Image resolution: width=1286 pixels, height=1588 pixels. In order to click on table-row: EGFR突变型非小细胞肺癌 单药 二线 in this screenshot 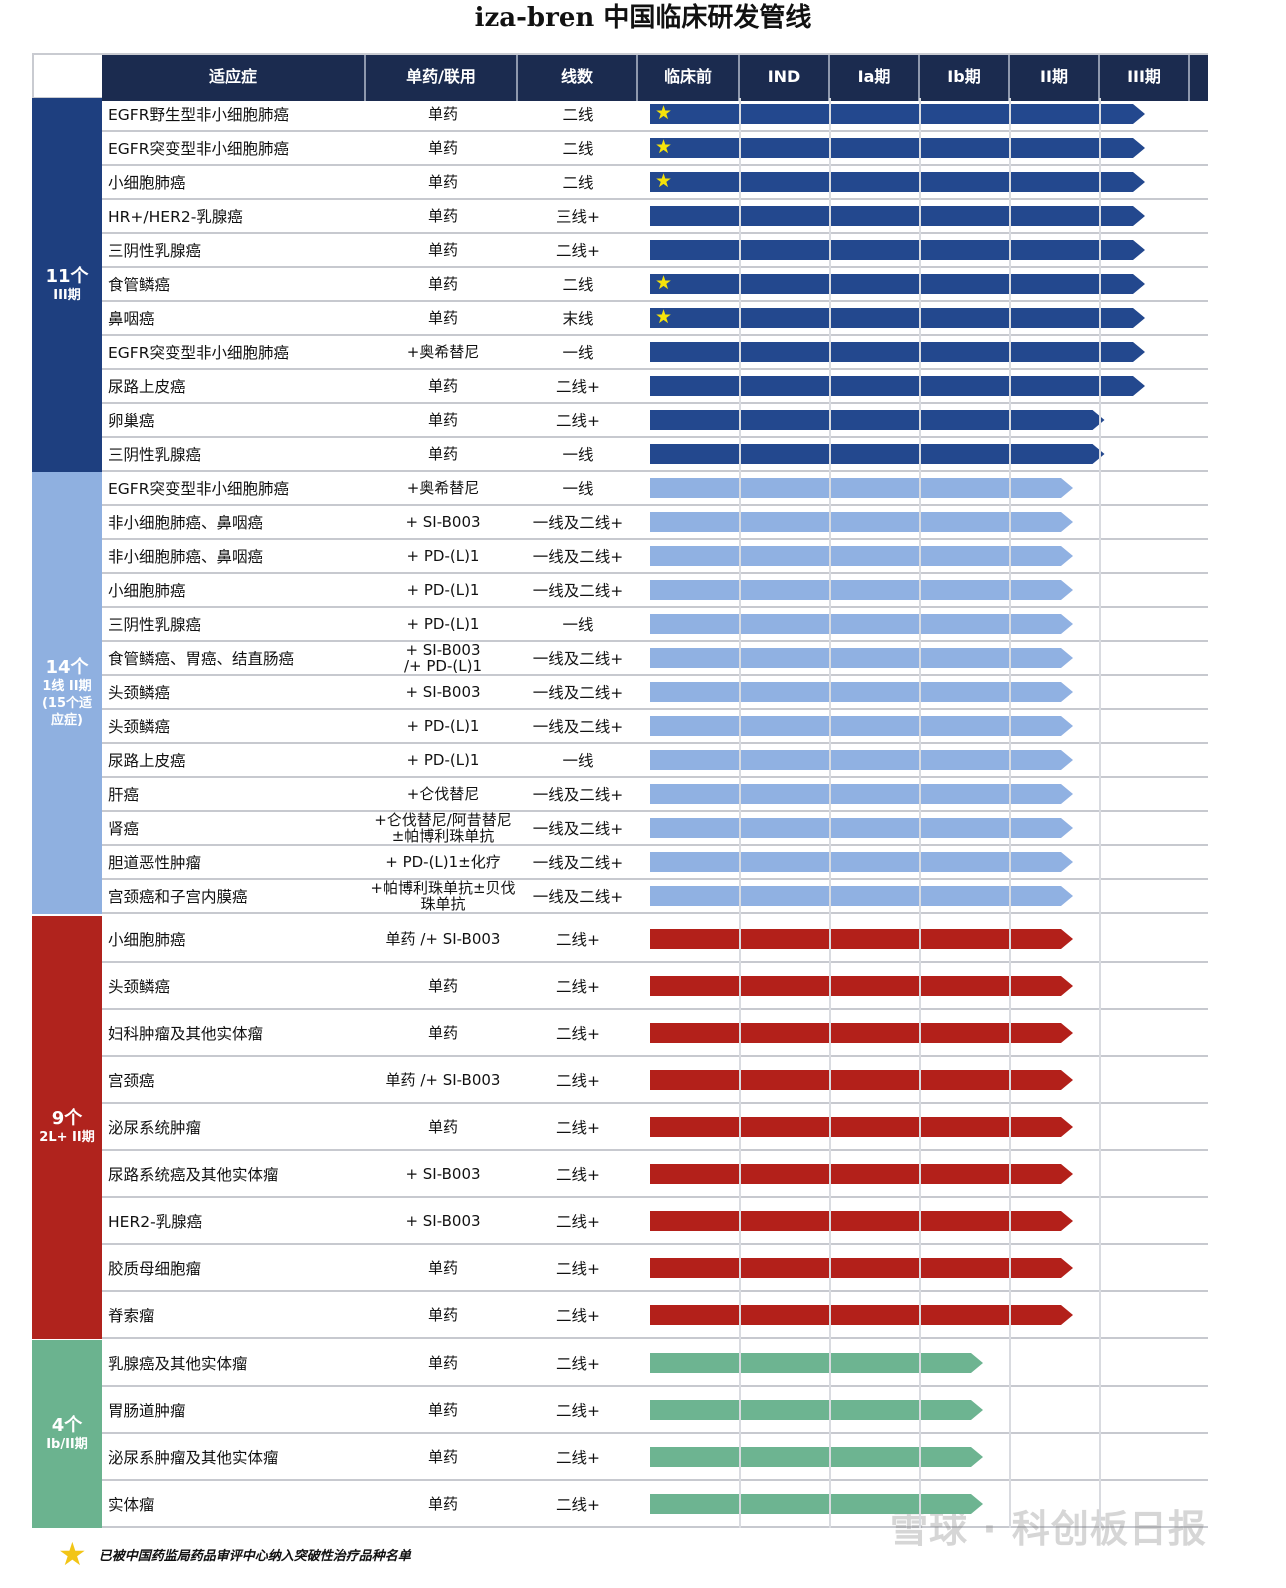, I will do `click(655, 149)`.